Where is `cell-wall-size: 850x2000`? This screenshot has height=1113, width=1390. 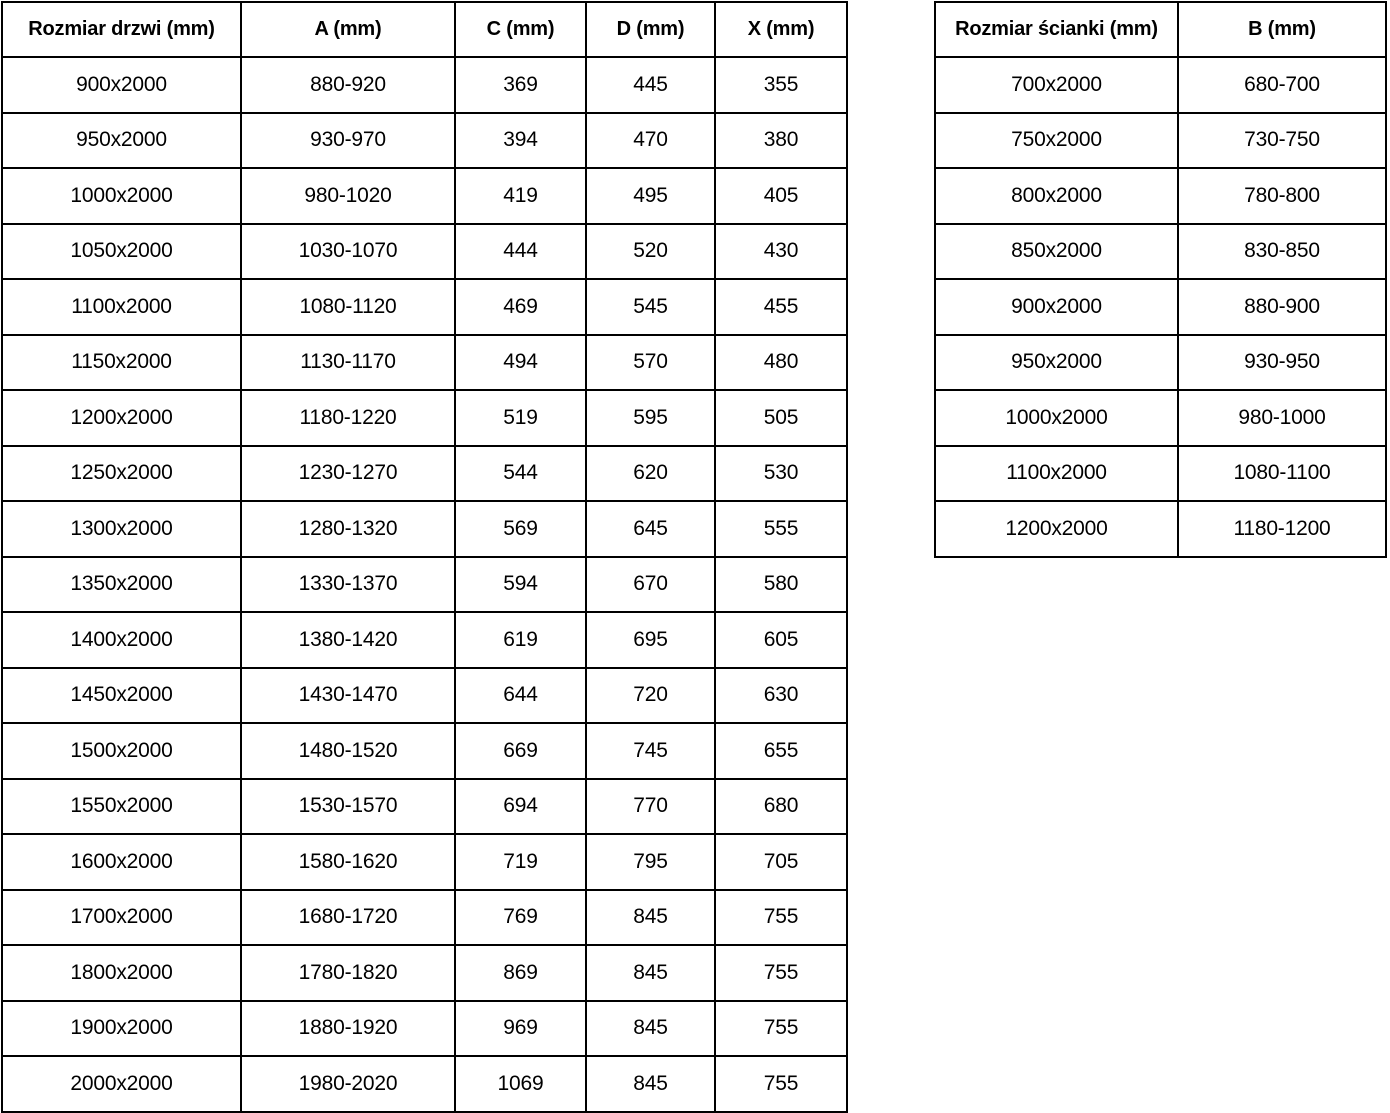 cell-wall-size: 850x2000 is located at coordinates (1056, 251).